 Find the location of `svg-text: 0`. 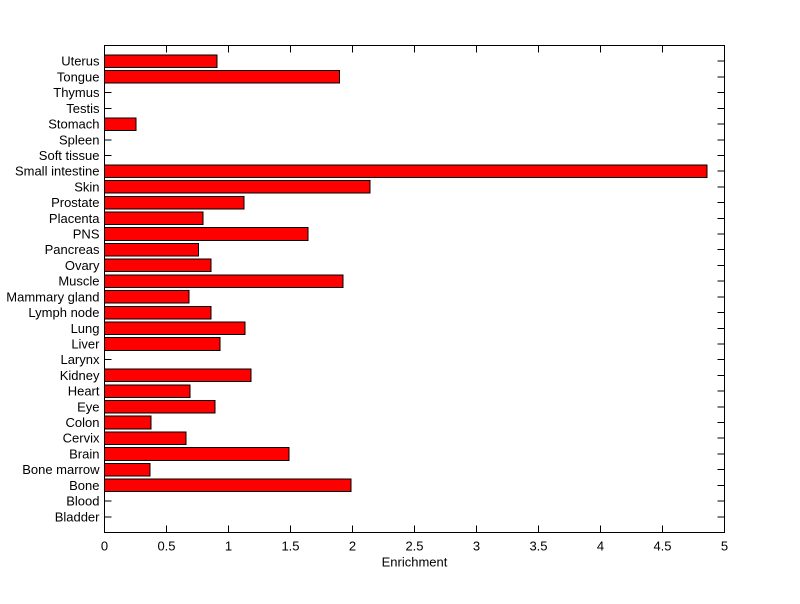

svg-text: 0 is located at coordinates (104, 546).